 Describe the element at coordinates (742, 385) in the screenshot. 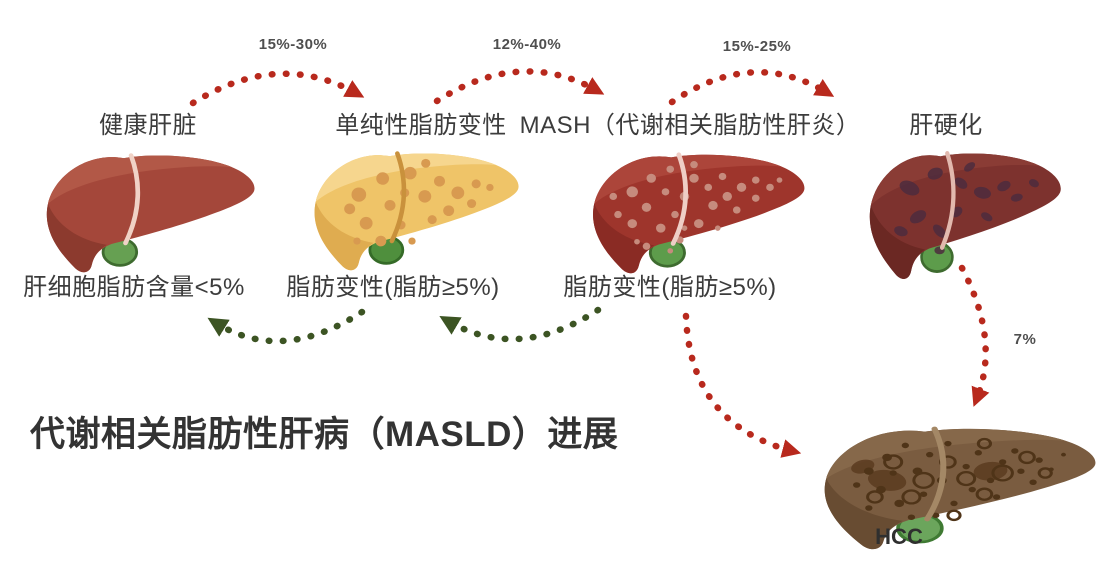

I see `arrow-mash-to-hcc` at that location.